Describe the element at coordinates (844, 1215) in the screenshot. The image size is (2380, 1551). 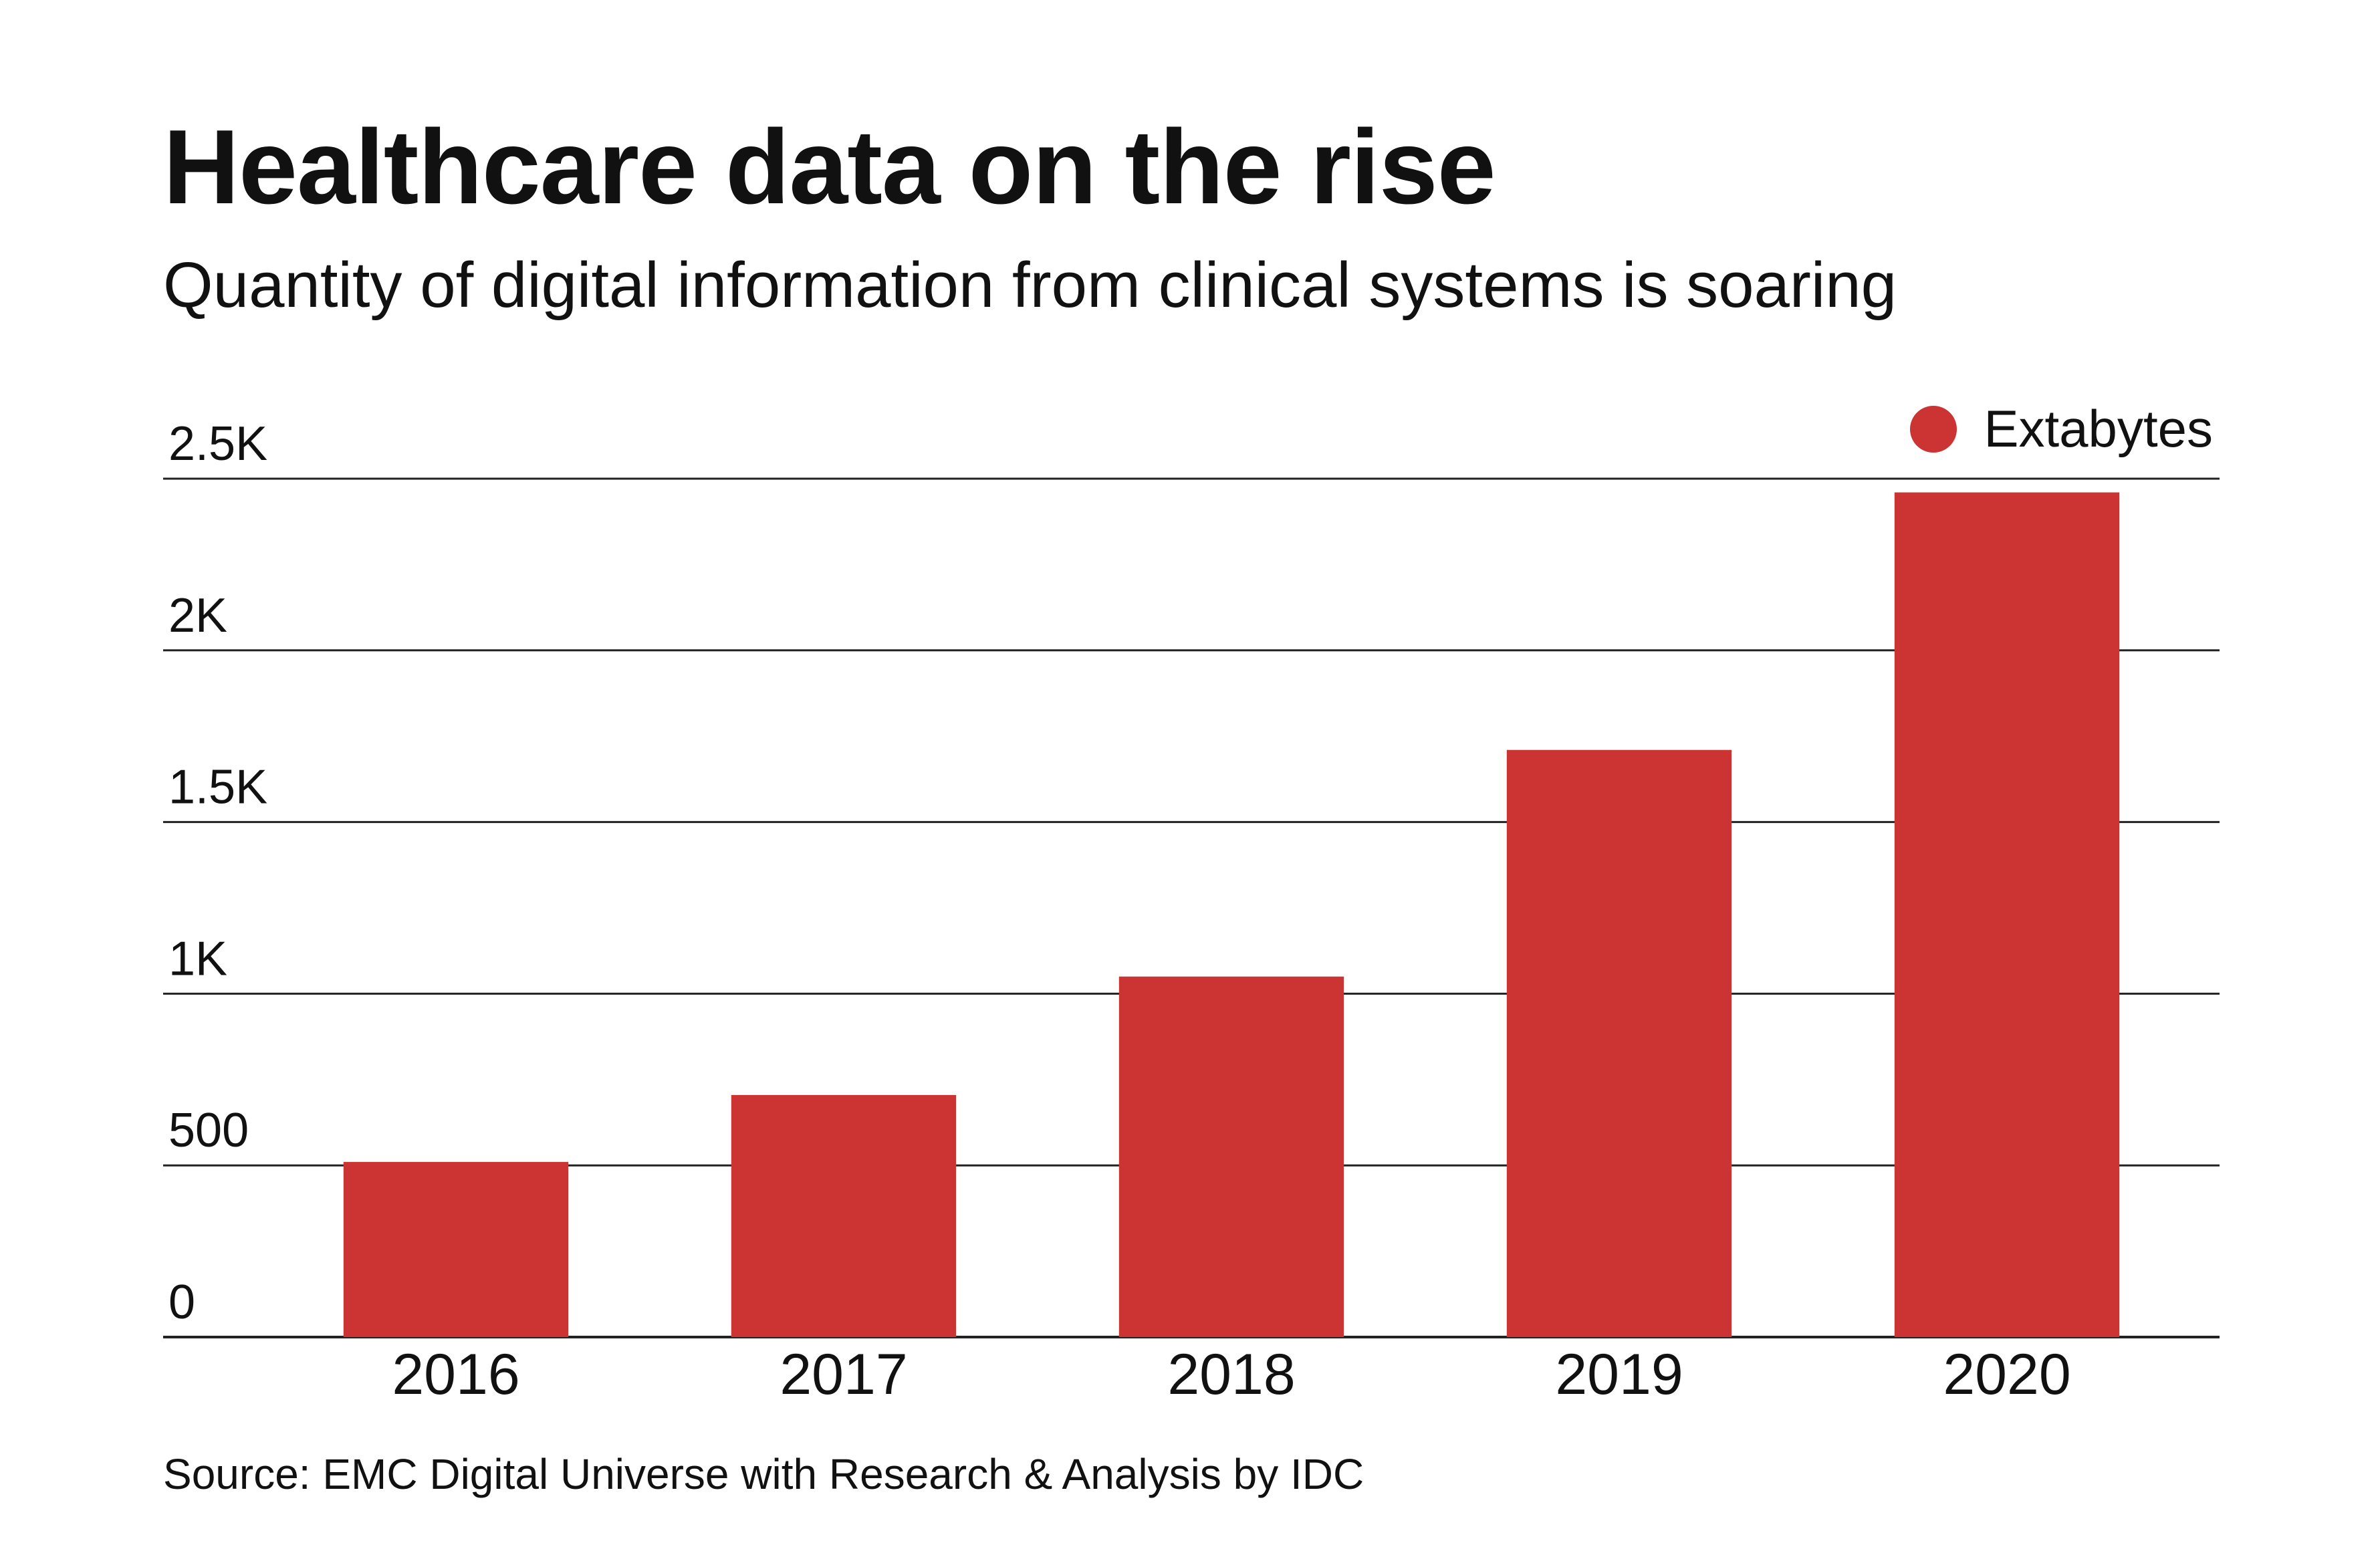
I see `bar-2017` at that location.